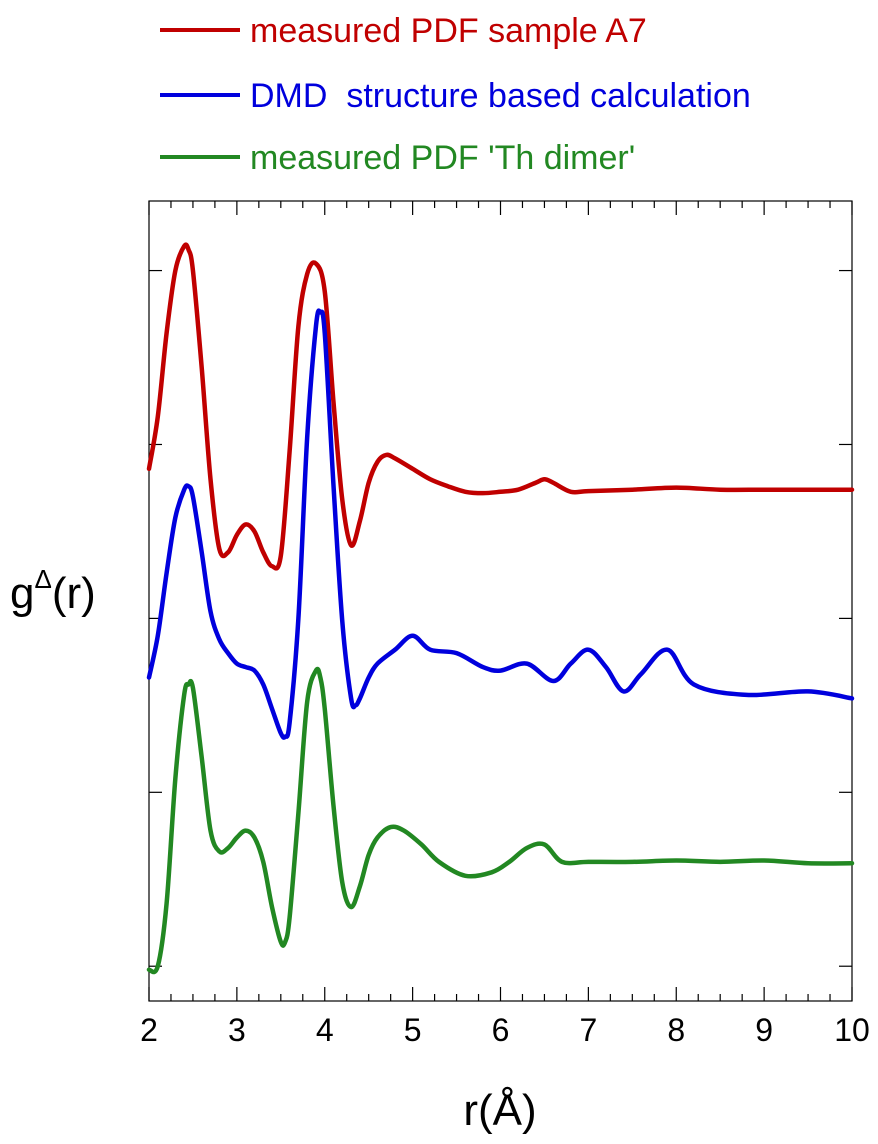  I want to click on x-tick-label: 8, so click(676, 1030).